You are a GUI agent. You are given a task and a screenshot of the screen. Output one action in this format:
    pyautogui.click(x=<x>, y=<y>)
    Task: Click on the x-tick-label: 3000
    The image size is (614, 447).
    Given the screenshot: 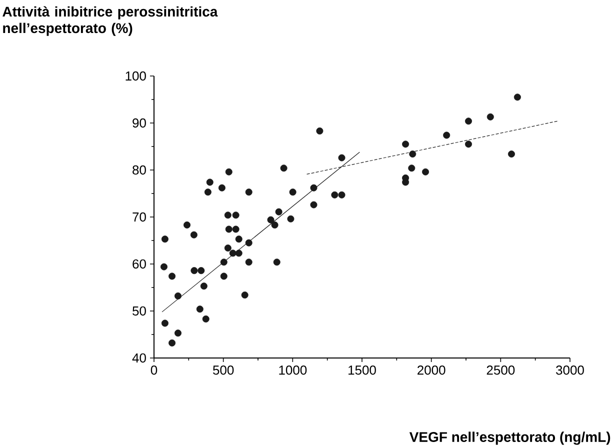 What is the action you would take?
    pyautogui.click(x=570, y=370)
    